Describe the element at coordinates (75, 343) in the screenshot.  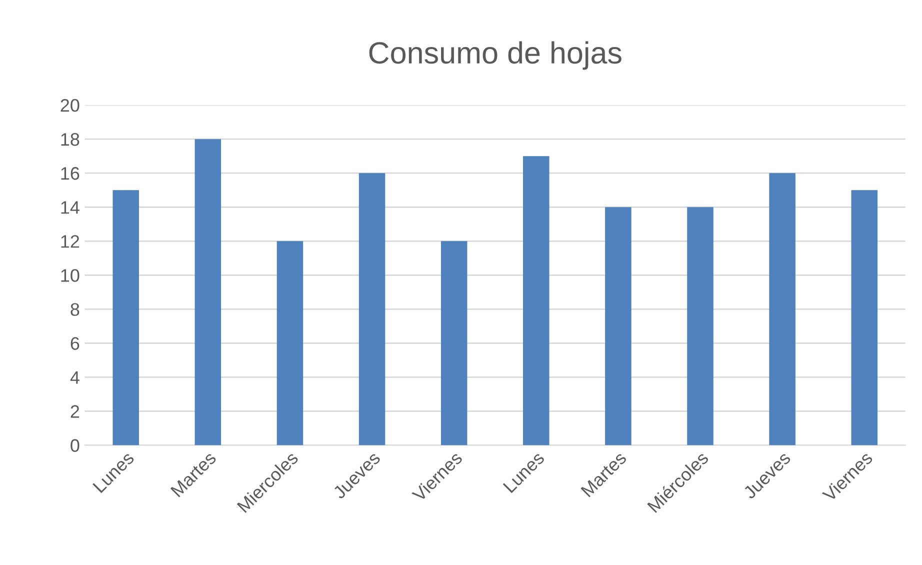
I see `y-tick-label: 6` at that location.